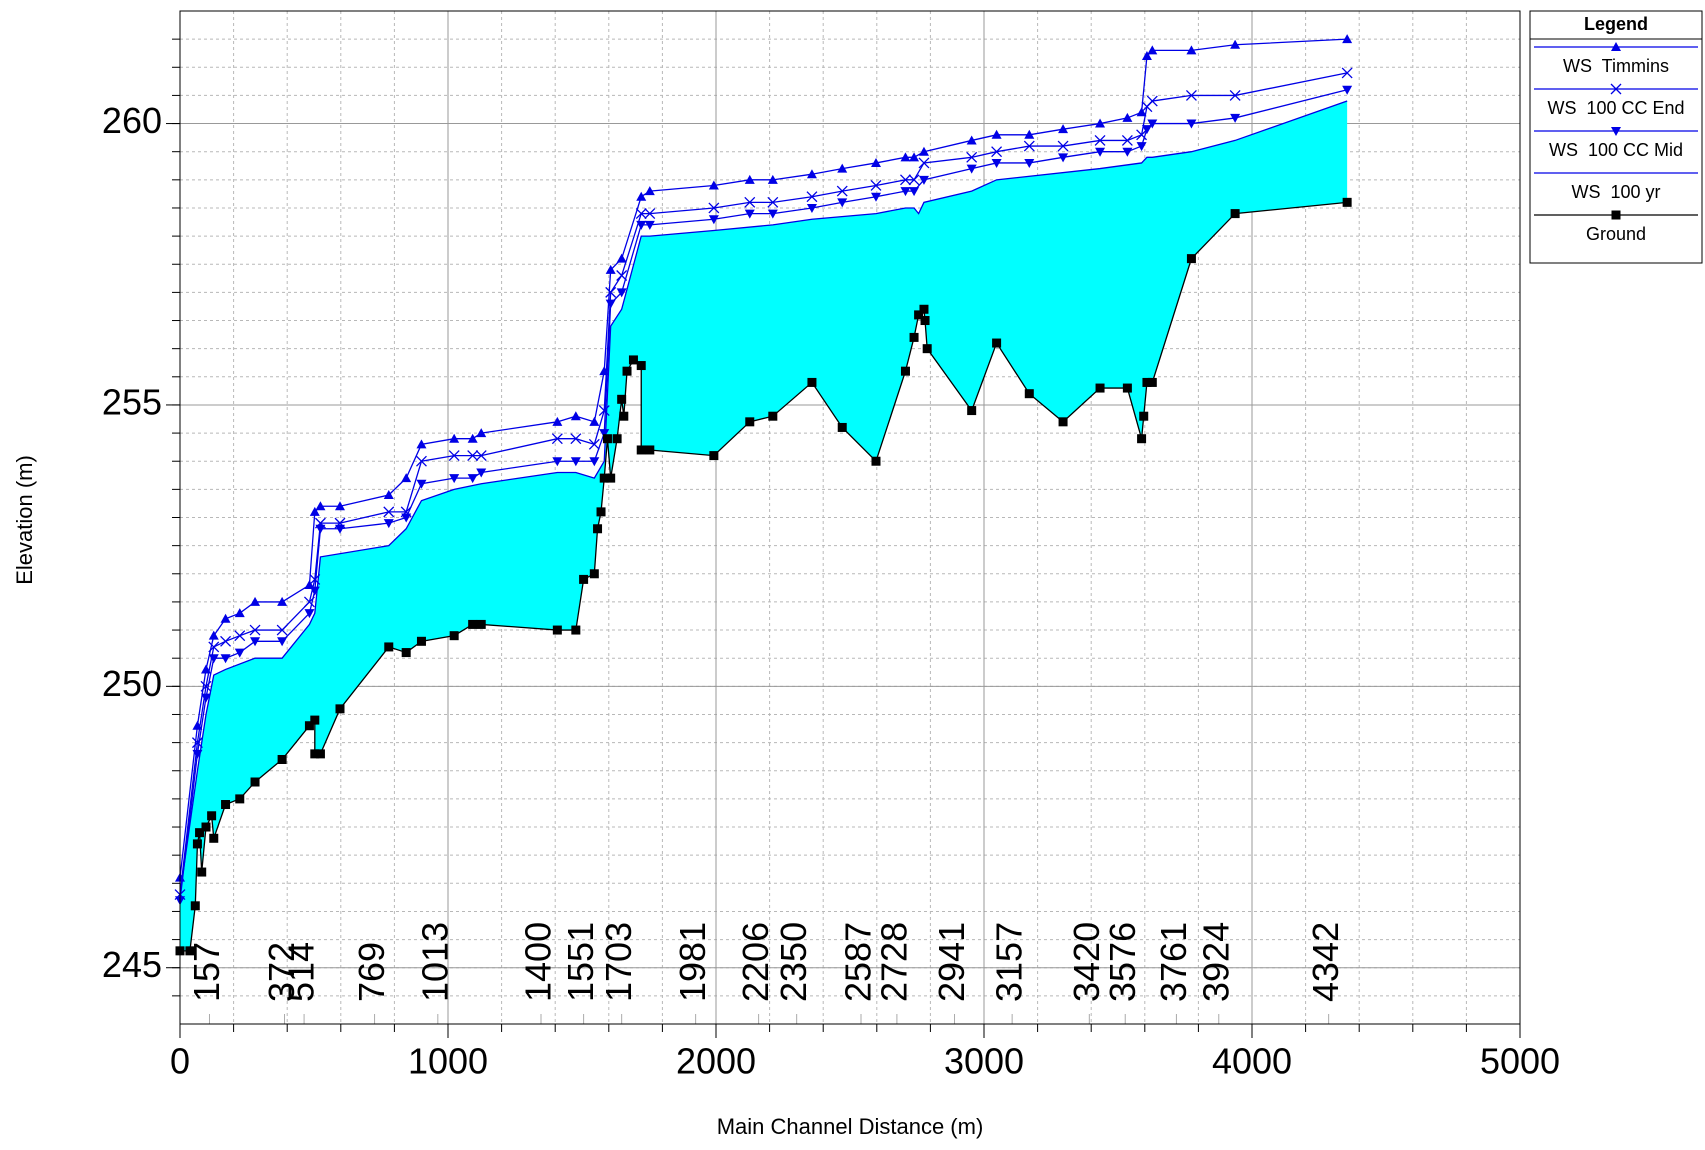 Image resolution: width=1705 pixels, height=1150 pixels. I want to click on station-label: 2350, so click(793, 962).